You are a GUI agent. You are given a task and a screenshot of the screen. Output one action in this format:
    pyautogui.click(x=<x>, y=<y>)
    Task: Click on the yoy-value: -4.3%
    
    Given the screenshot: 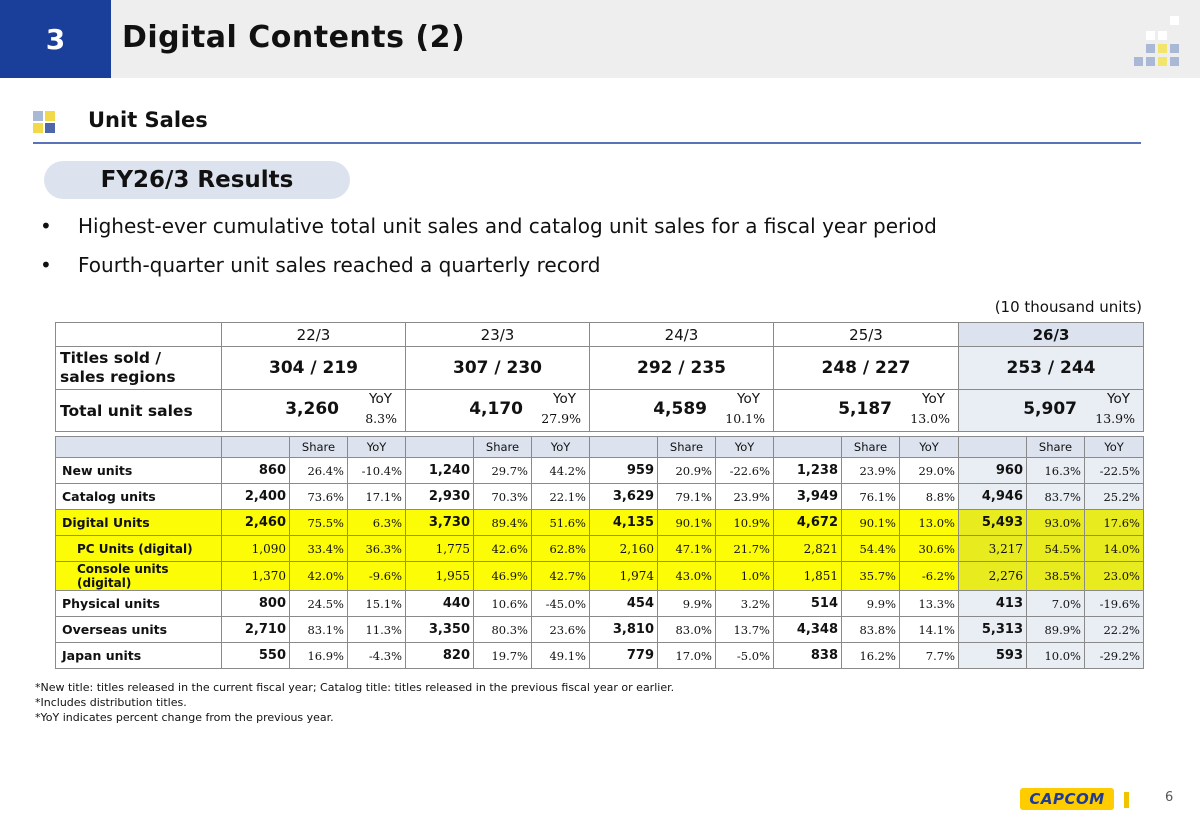 What is the action you would take?
    pyautogui.click(x=376, y=655)
    